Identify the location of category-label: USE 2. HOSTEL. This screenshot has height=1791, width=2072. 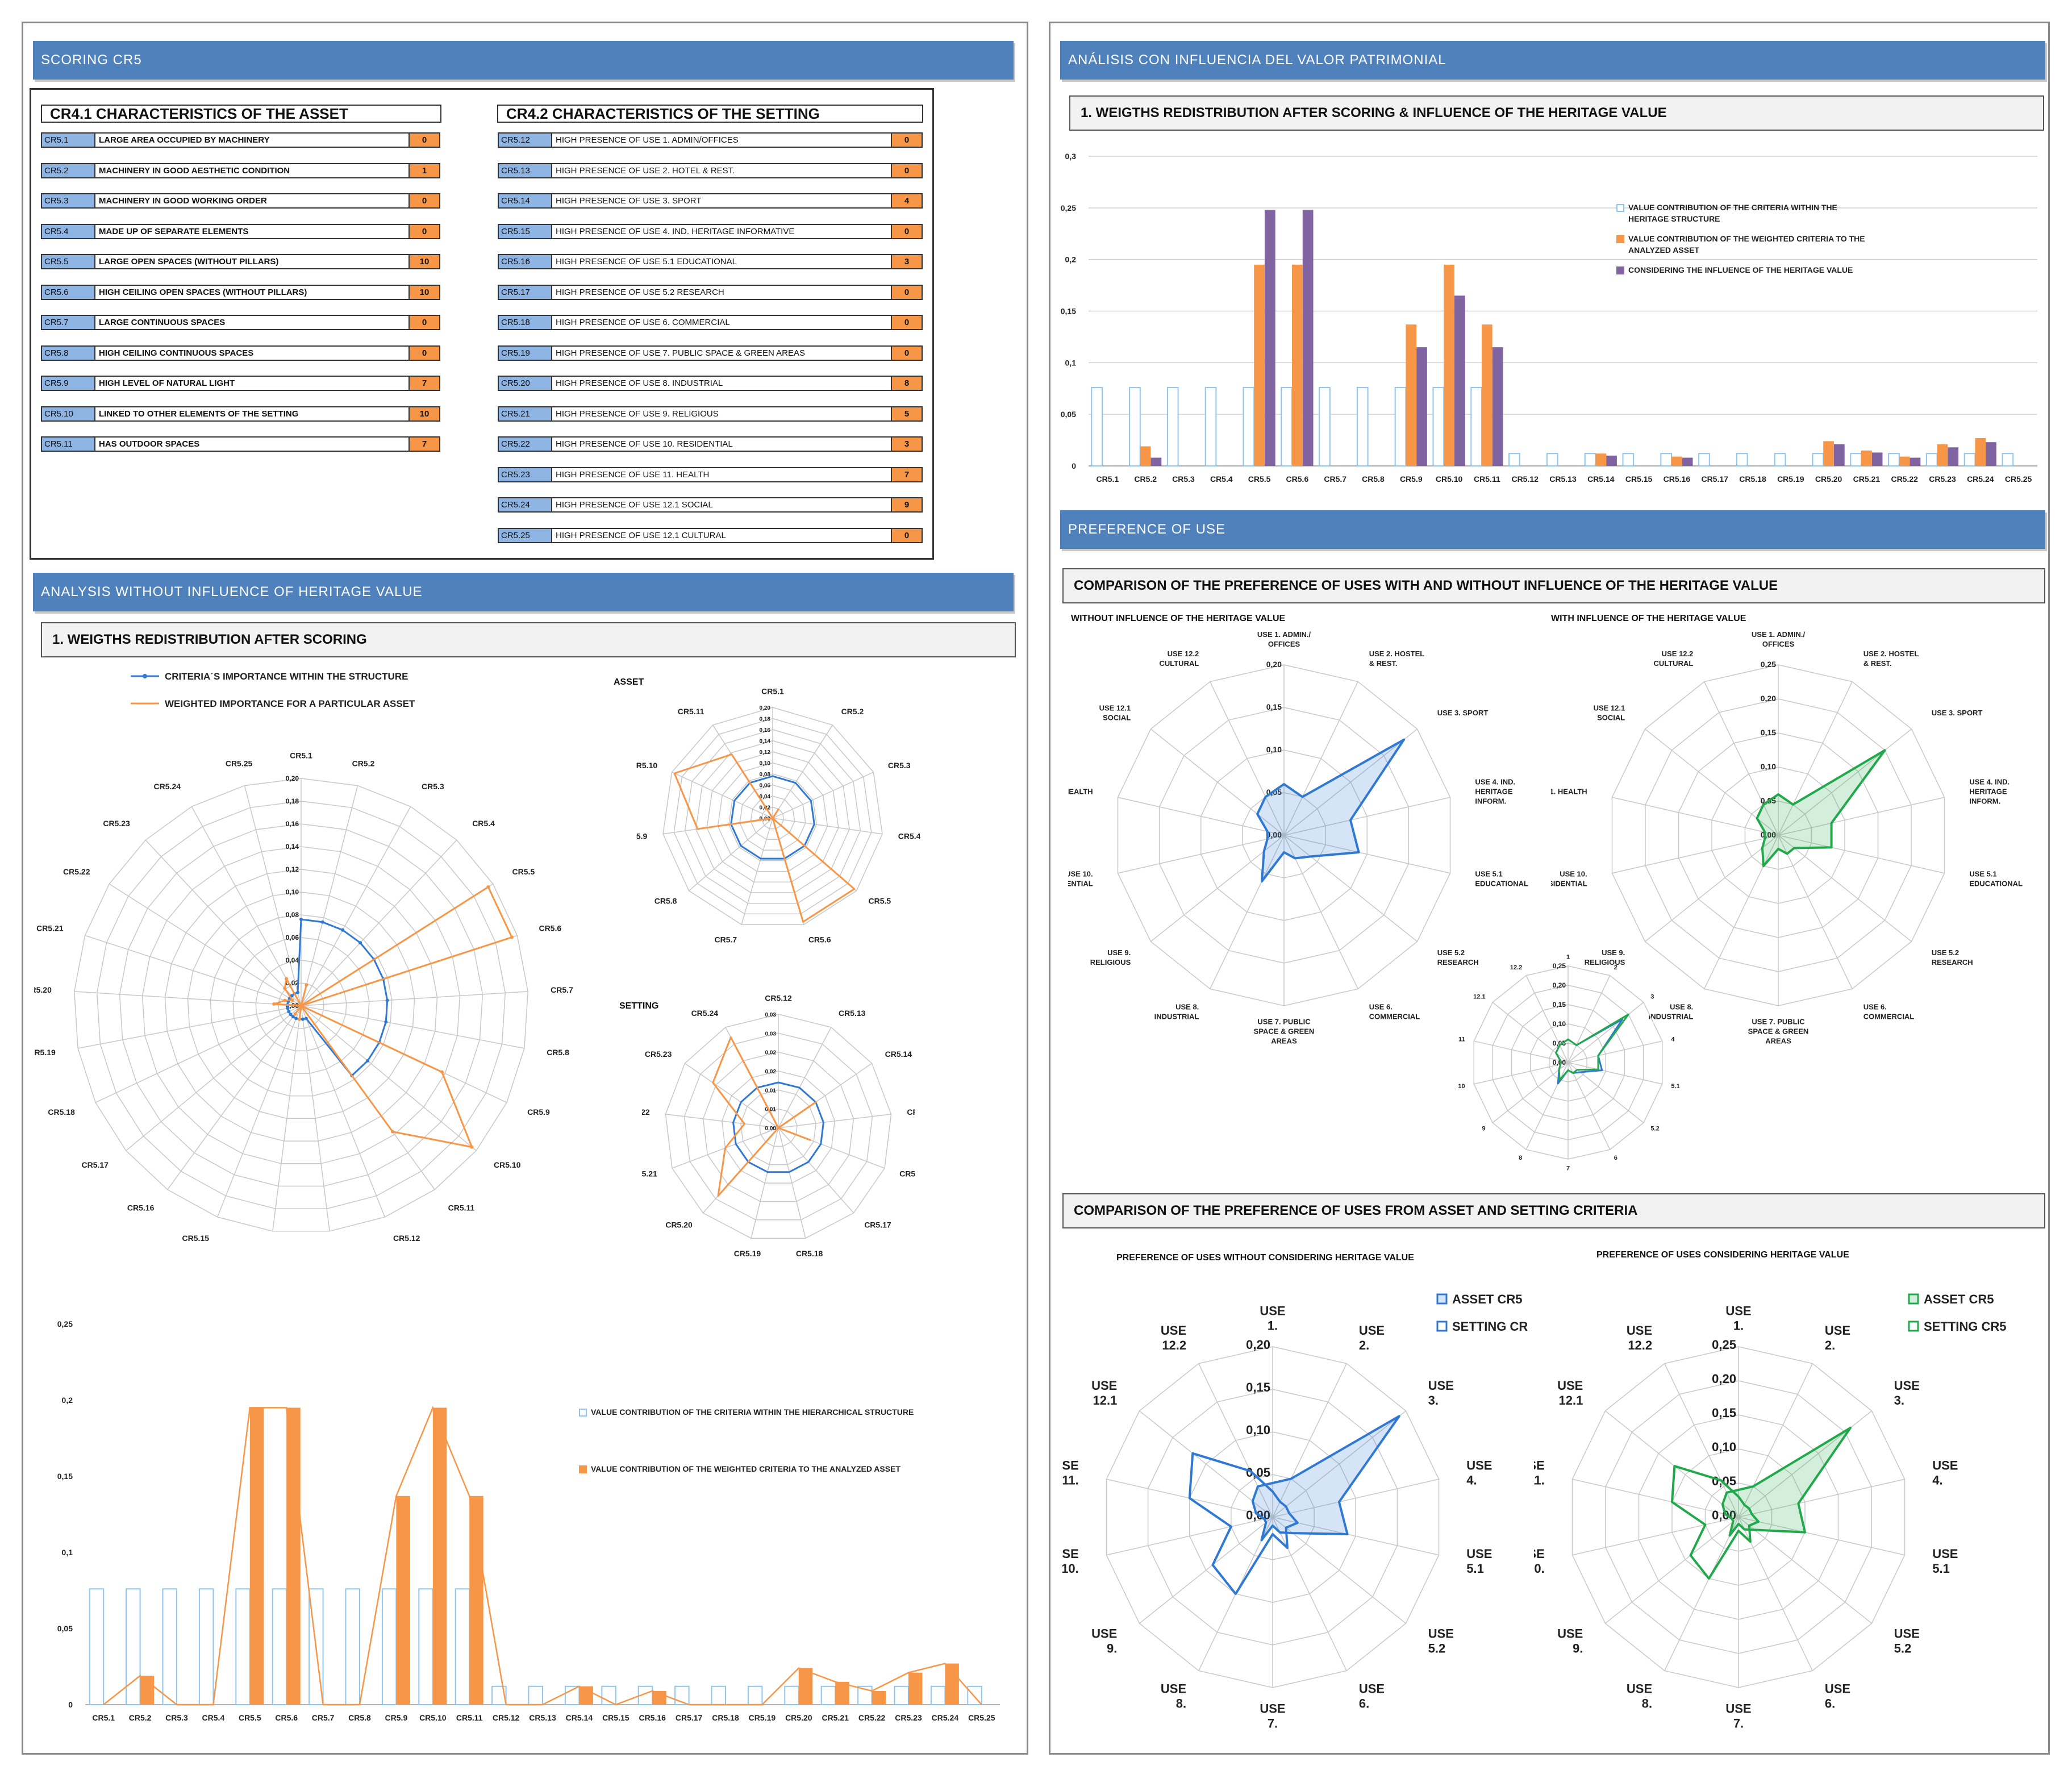
(1891, 654).